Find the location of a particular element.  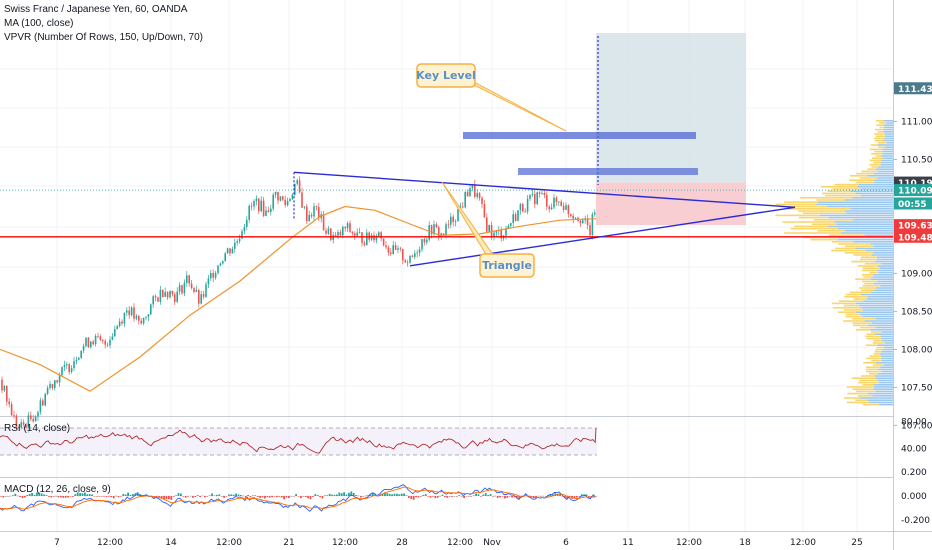

triangle-upper-line is located at coordinates (544, 189).